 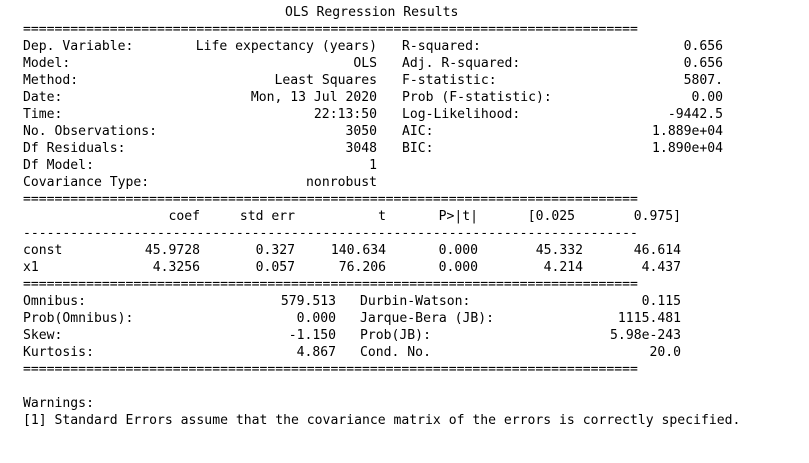 I want to click on stat-label: F-statistic:, so click(x=449, y=80).